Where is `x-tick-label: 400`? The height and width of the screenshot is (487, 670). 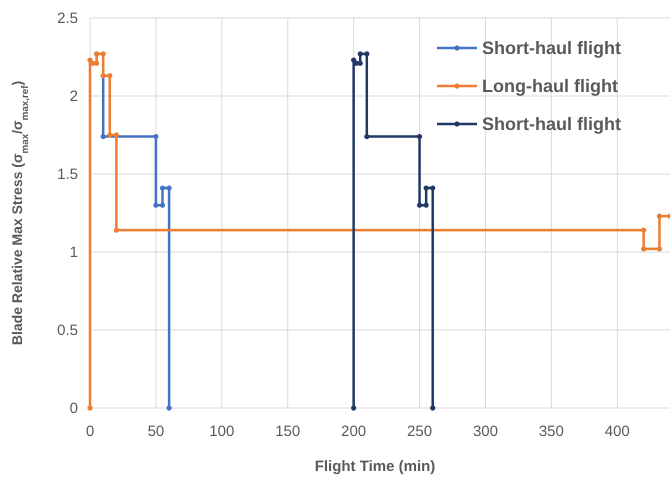 x-tick-label: 400 is located at coordinates (617, 431).